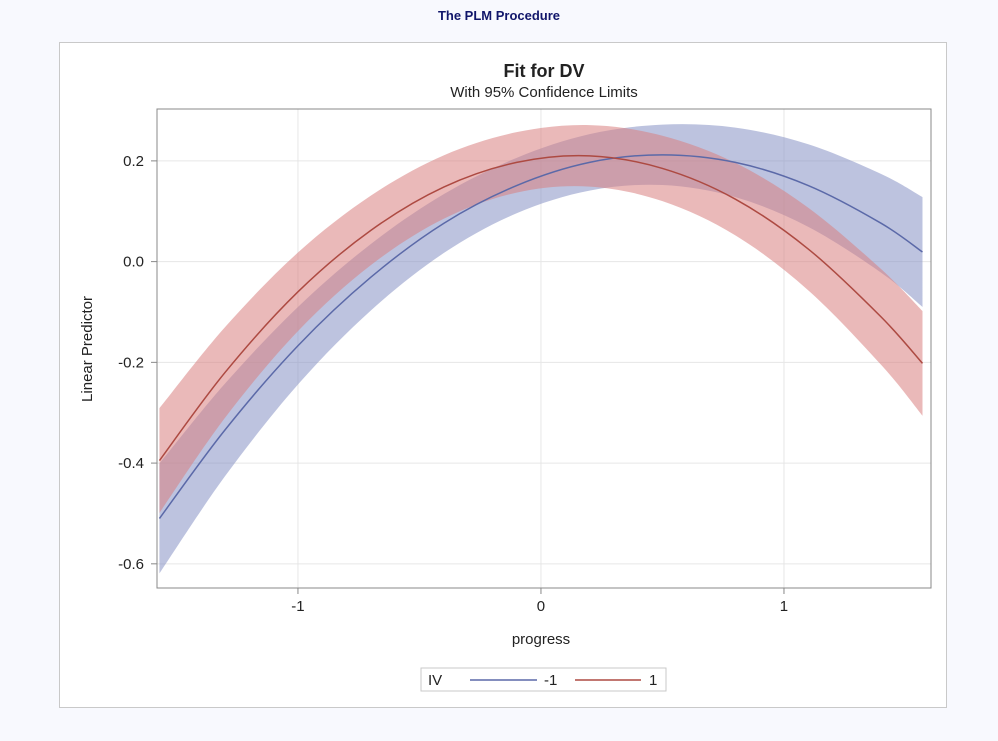  Describe the element at coordinates (550, 680) in the screenshot. I see `legend-label-neg1: -1` at that location.